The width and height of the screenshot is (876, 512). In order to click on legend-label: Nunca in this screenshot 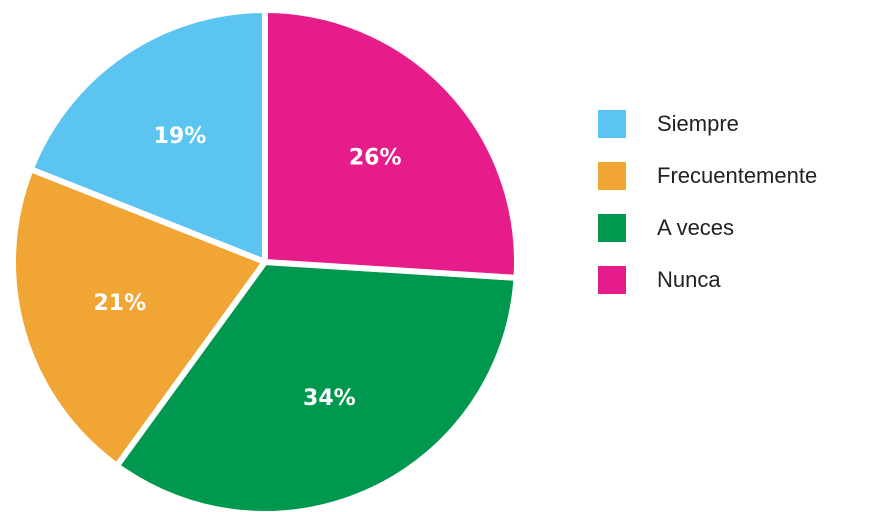, I will do `click(689, 279)`.